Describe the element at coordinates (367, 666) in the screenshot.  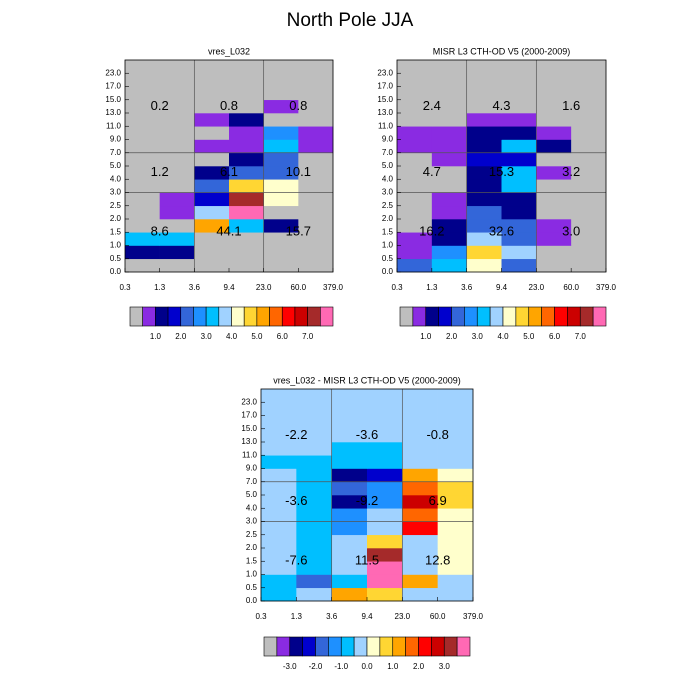
I see `colorbar-label: 0.0` at that location.